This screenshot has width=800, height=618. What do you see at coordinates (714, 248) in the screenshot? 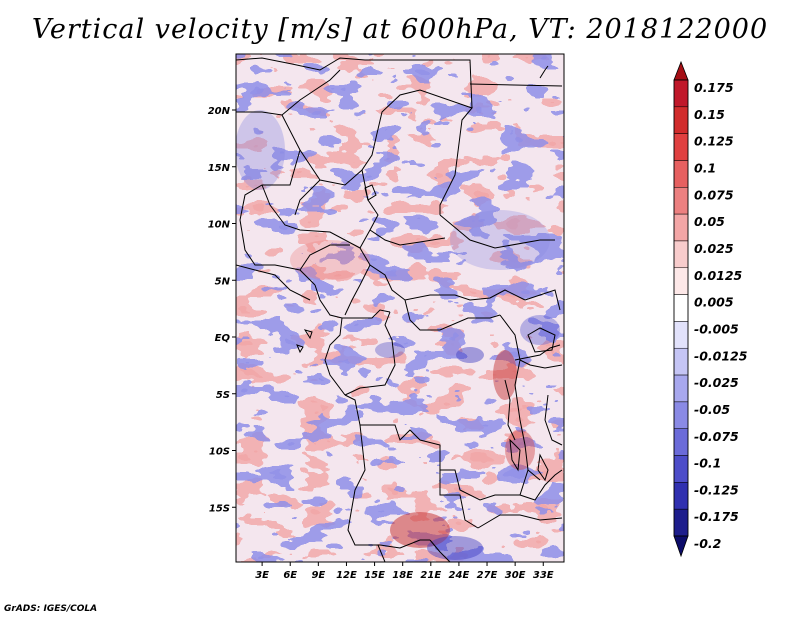
I see `colorbar-label: 0.025` at bounding box center [714, 248].